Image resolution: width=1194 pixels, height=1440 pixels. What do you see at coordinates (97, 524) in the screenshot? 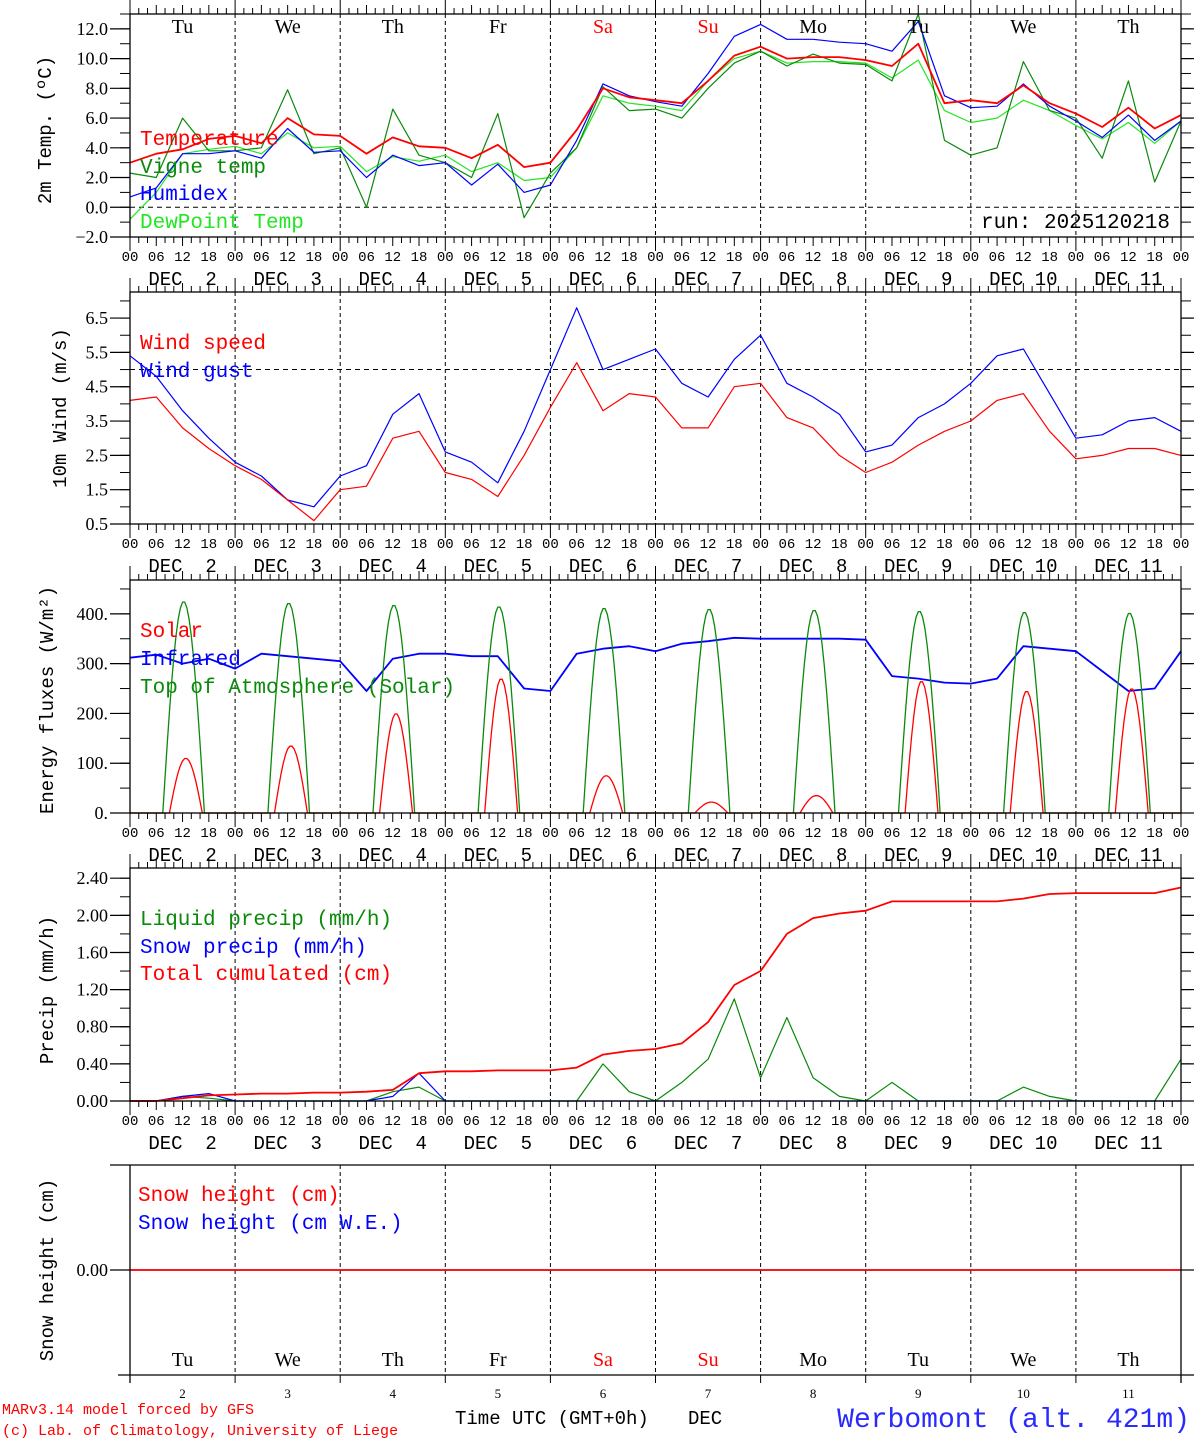
I see `y-tick-label: 0.5` at bounding box center [97, 524].